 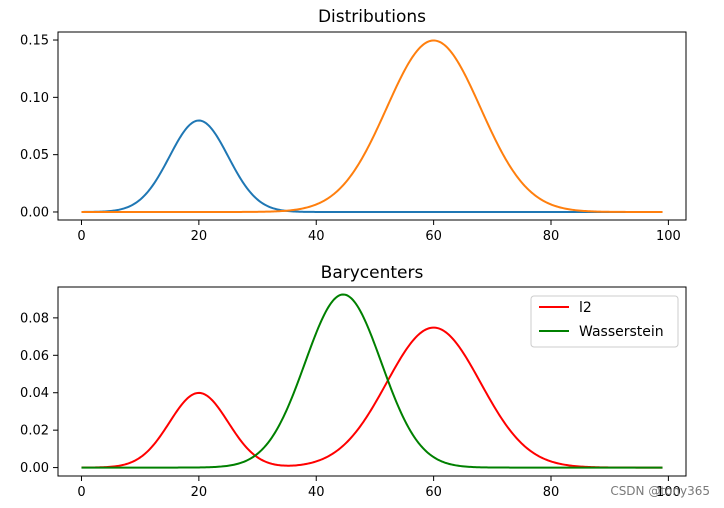 I want to click on legend-box, so click(x=604, y=321).